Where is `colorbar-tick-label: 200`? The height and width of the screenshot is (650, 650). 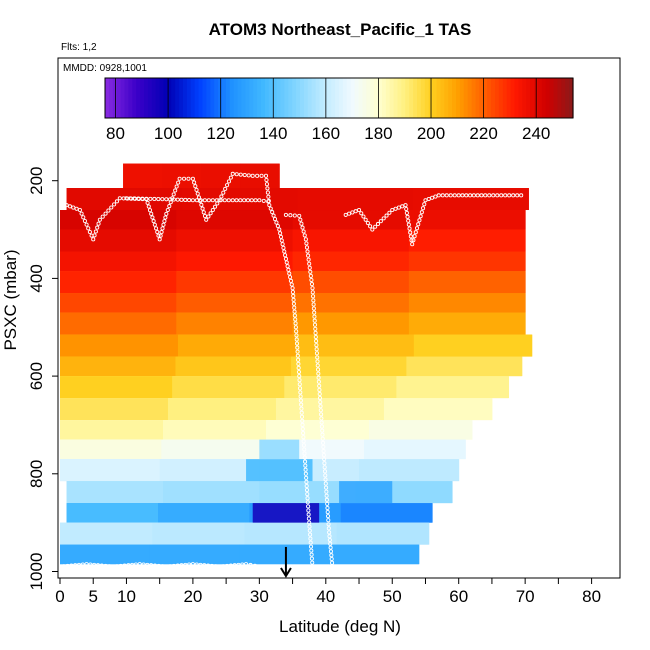 colorbar-tick-label: 200 is located at coordinates (431, 133).